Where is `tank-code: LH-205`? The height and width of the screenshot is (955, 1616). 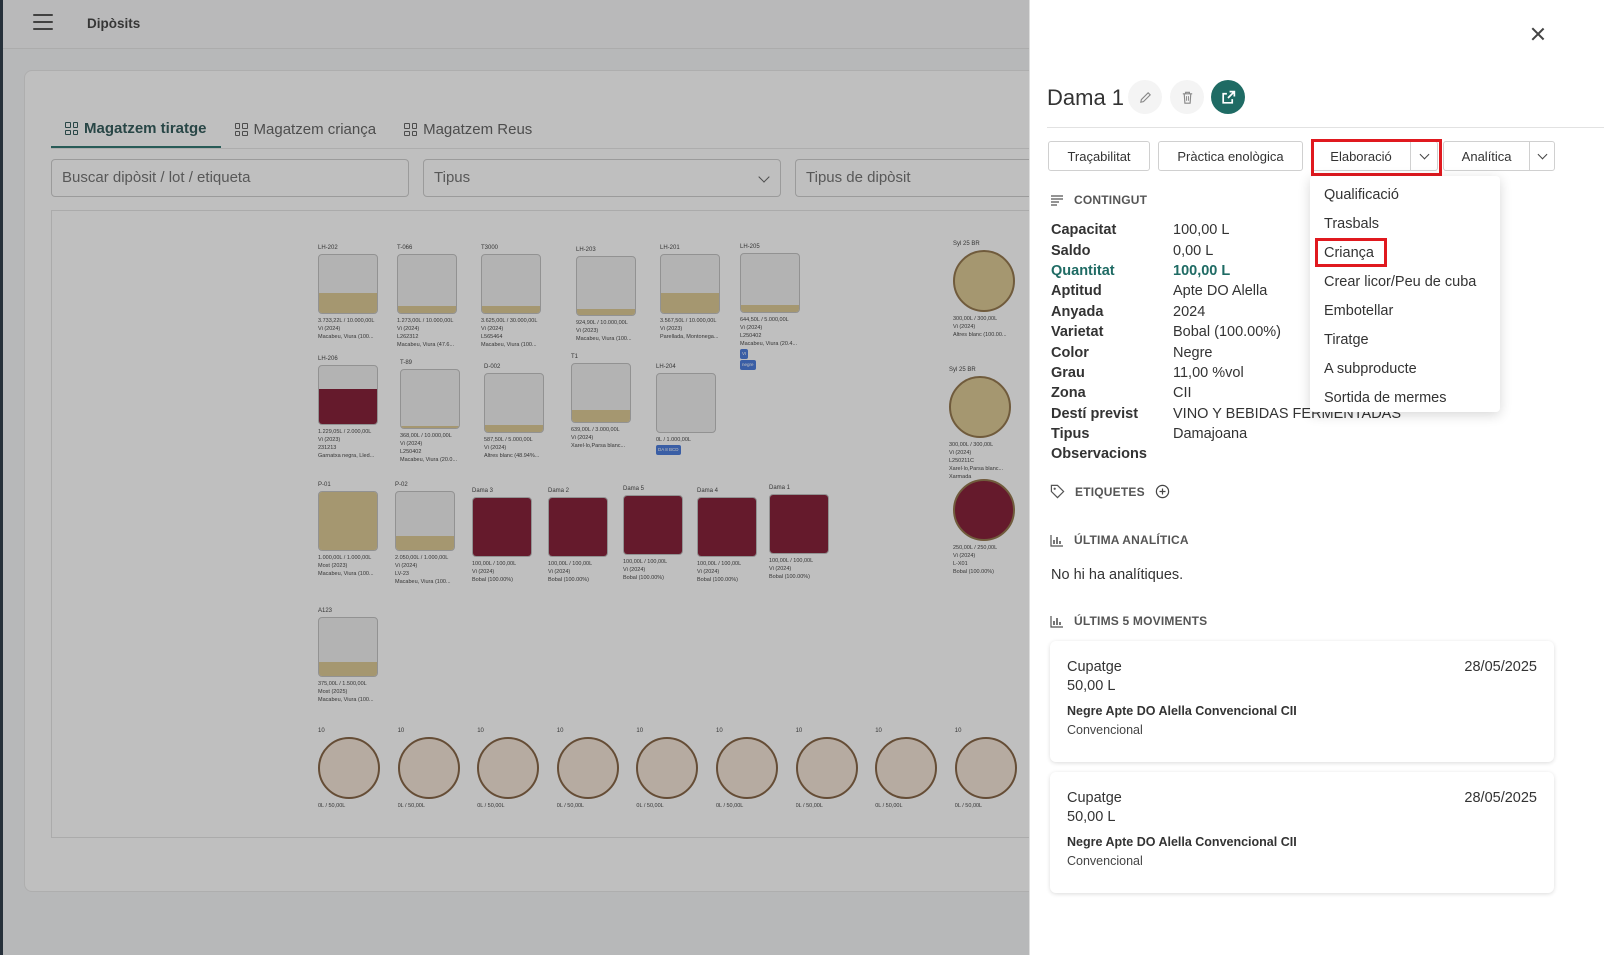 tank-code: LH-205 is located at coordinates (750, 247).